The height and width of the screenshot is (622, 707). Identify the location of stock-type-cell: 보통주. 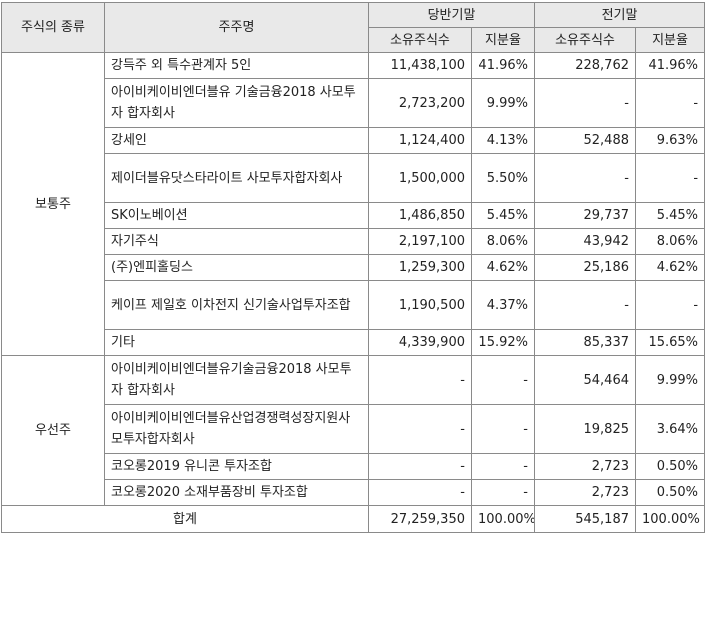
(53, 204).